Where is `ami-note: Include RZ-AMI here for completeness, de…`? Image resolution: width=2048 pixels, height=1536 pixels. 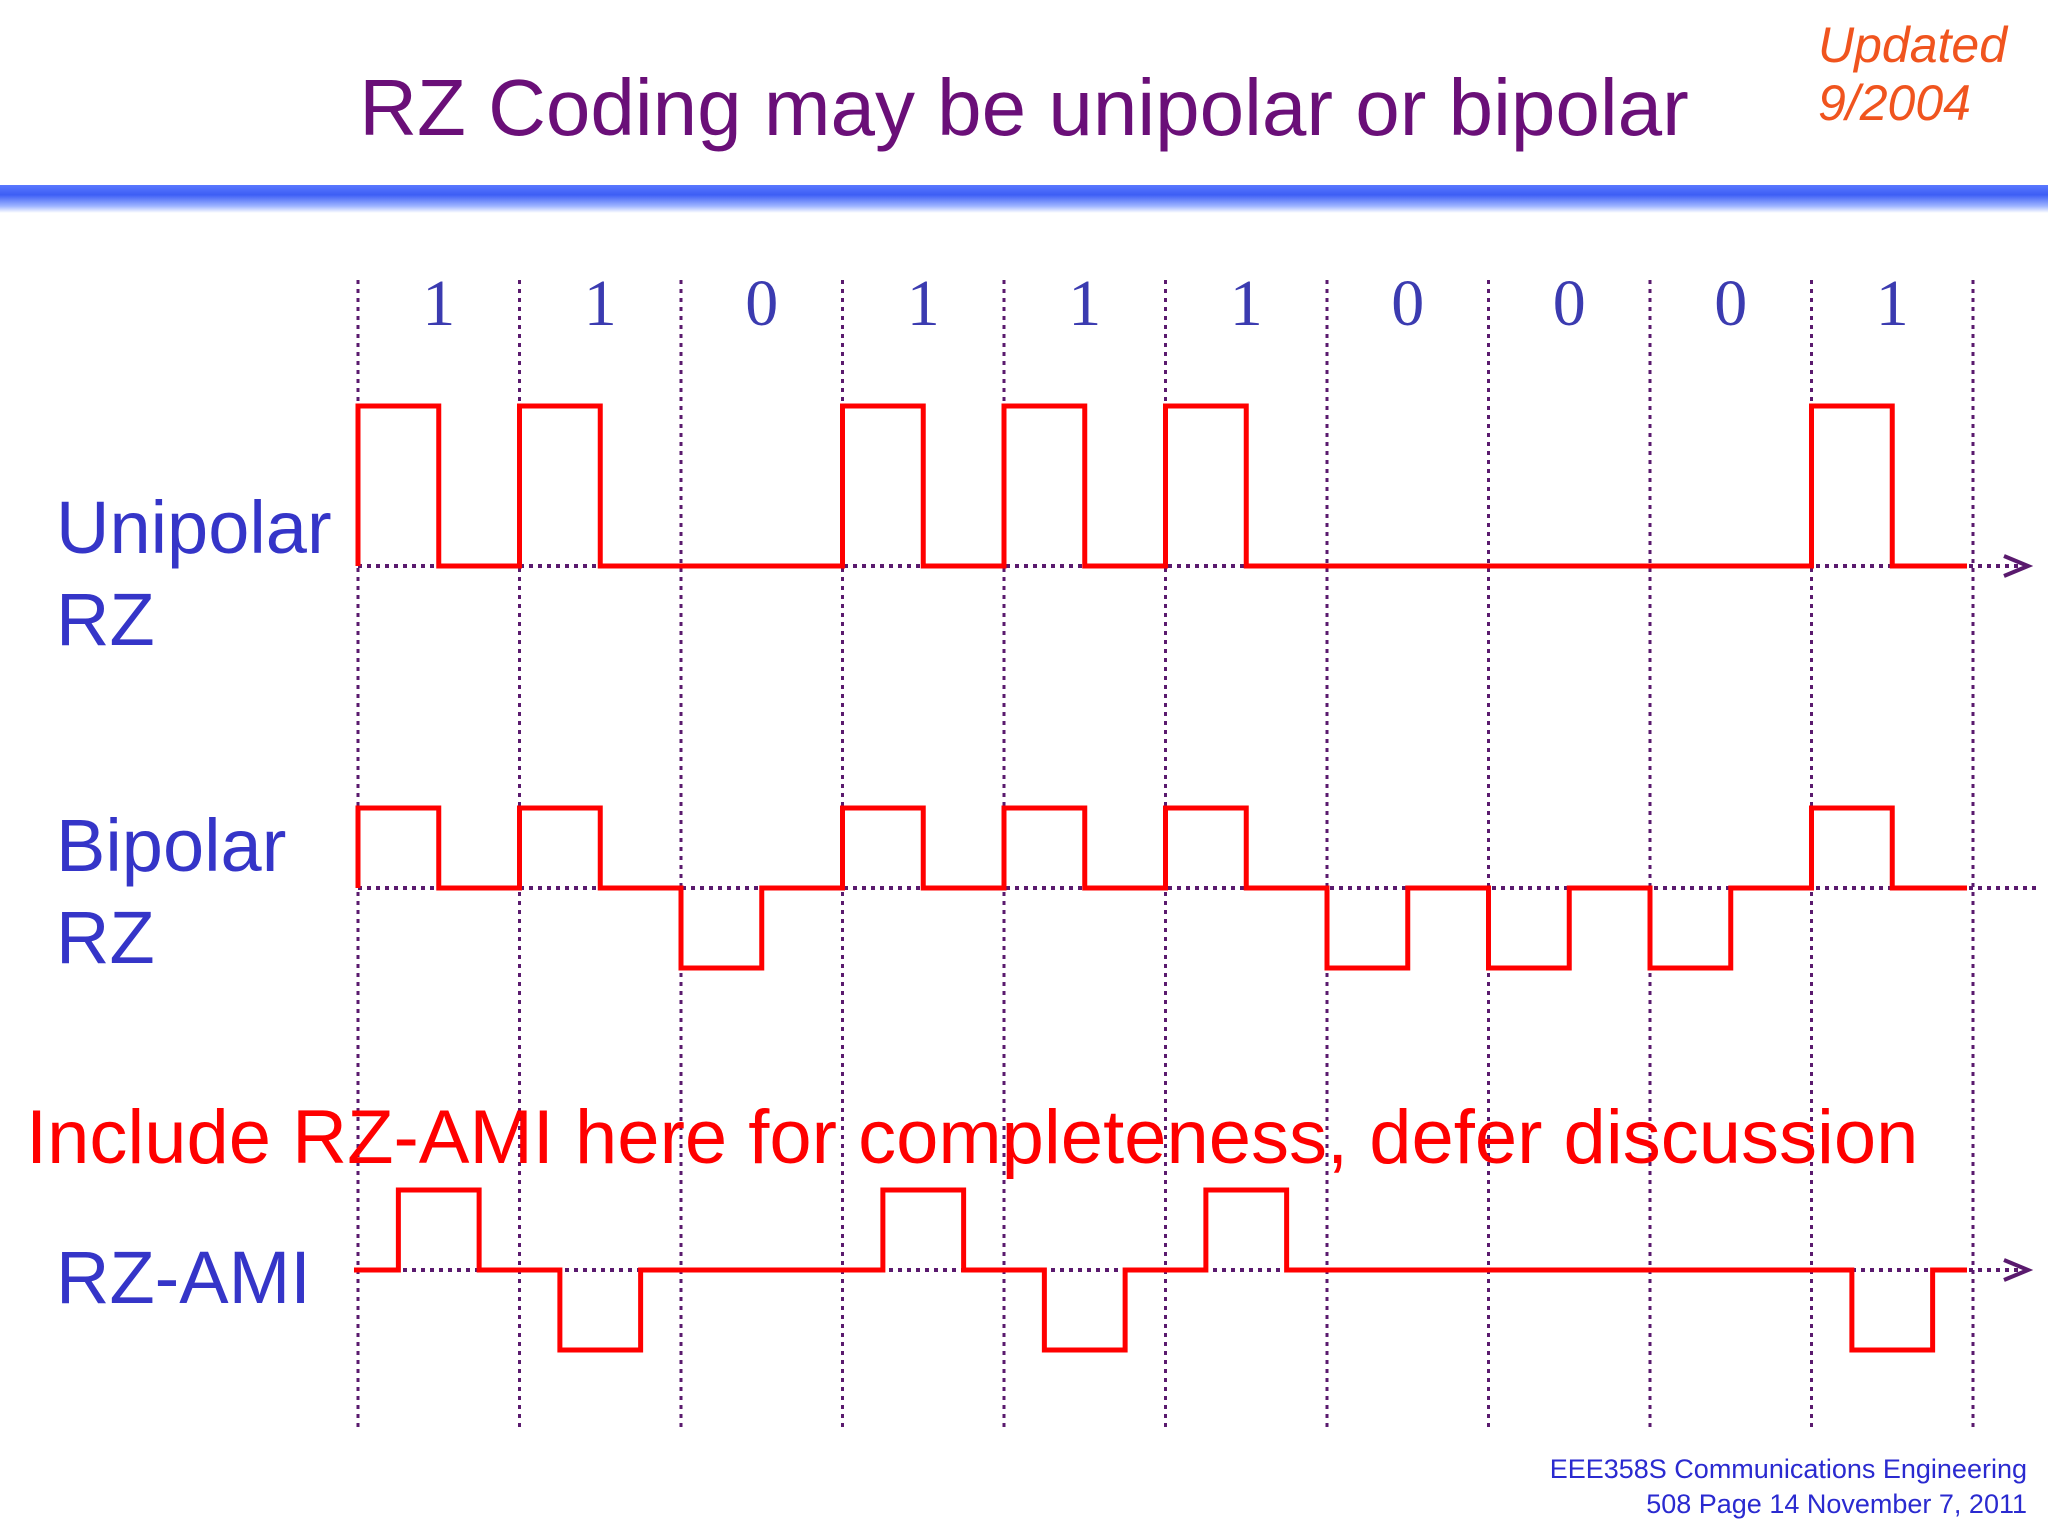
ami-note: Include RZ-AMI here for completeness, de… is located at coordinates (972, 1137).